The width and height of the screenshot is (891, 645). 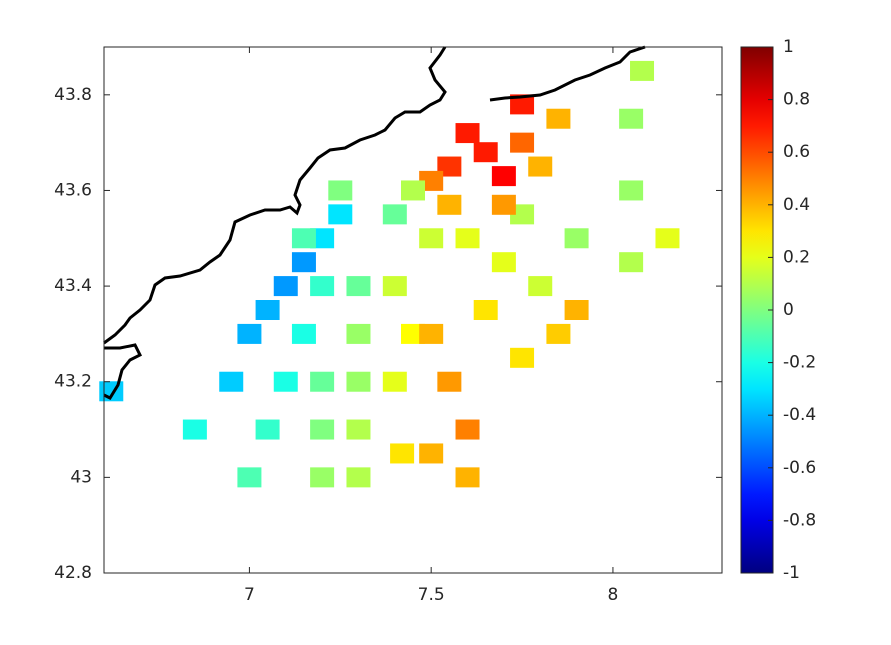 What do you see at coordinates (249, 595) in the screenshot?
I see `x-tick-label: 7` at bounding box center [249, 595].